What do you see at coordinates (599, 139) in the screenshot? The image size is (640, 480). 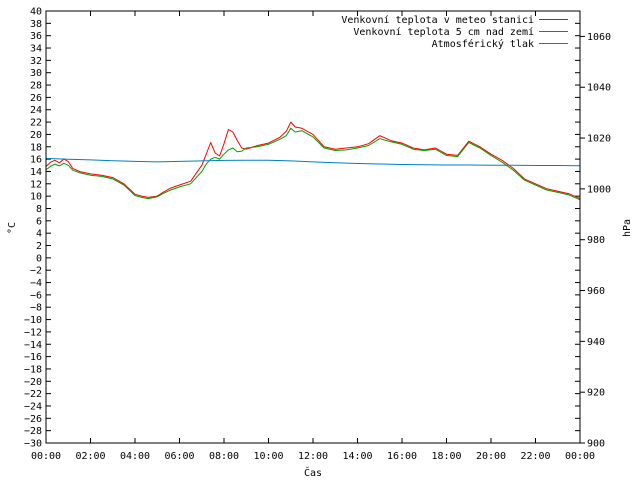 I see `y-right-tick-label: 1020` at bounding box center [599, 139].